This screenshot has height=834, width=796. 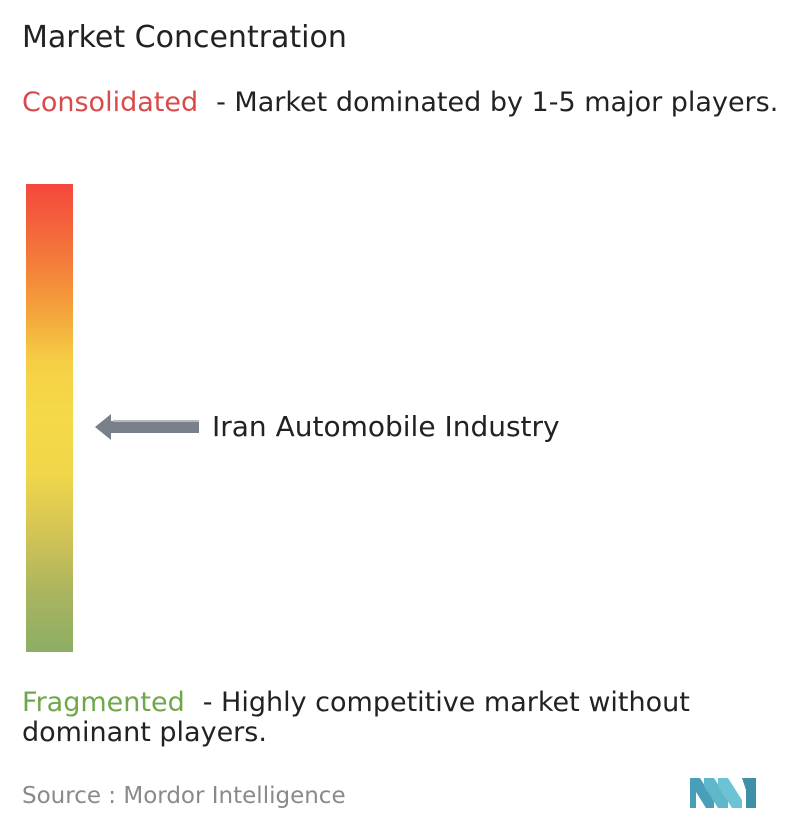 What do you see at coordinates (184, 796) in the screenshot?
I see `source-credit: Source : Mordor Intelligence` at bounding box center [184, 796].